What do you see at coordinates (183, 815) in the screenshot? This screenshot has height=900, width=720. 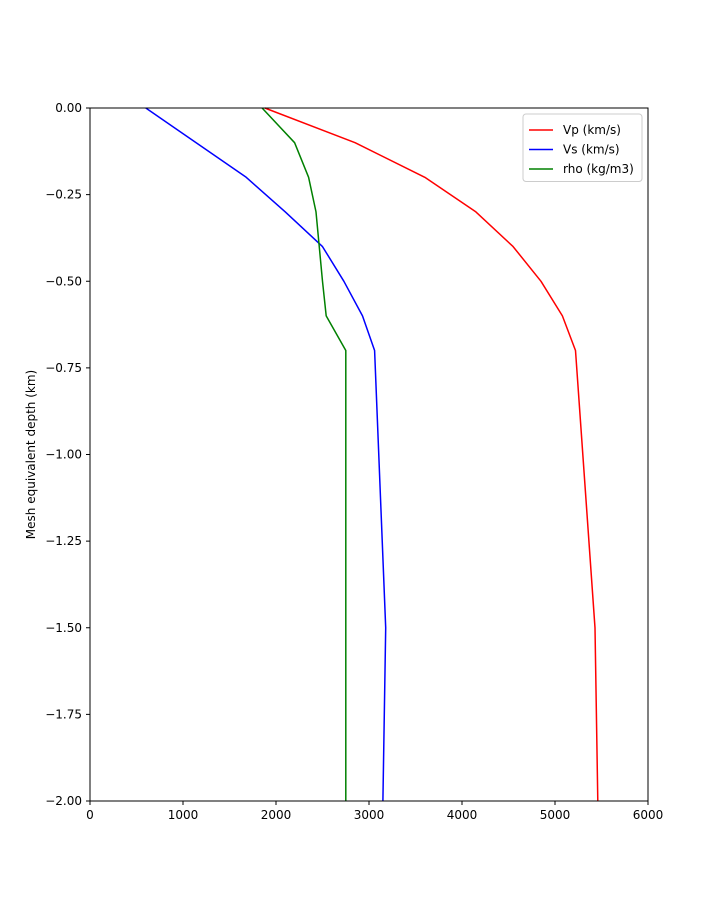 I see `x-tick-label: 1000` at bounding box center [183, 815].